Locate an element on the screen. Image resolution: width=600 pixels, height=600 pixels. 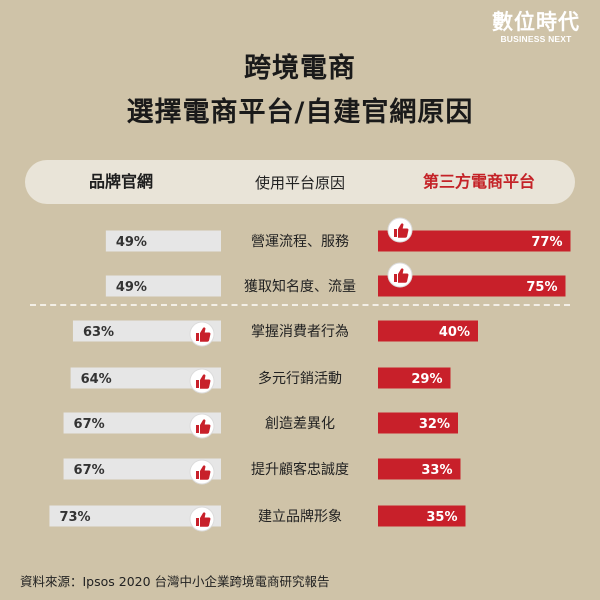
brand-logo: 數位時代 BUSINESS NEXT is located at coordinates (536, 27).